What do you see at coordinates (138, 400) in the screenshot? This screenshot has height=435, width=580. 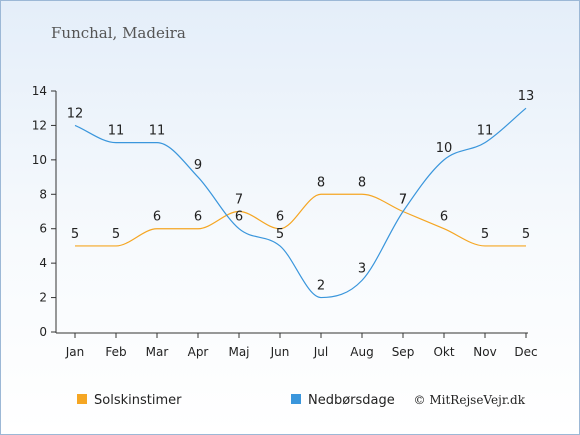 I see `legend-label: Solskinstimer` at bounding box center [138, 400].